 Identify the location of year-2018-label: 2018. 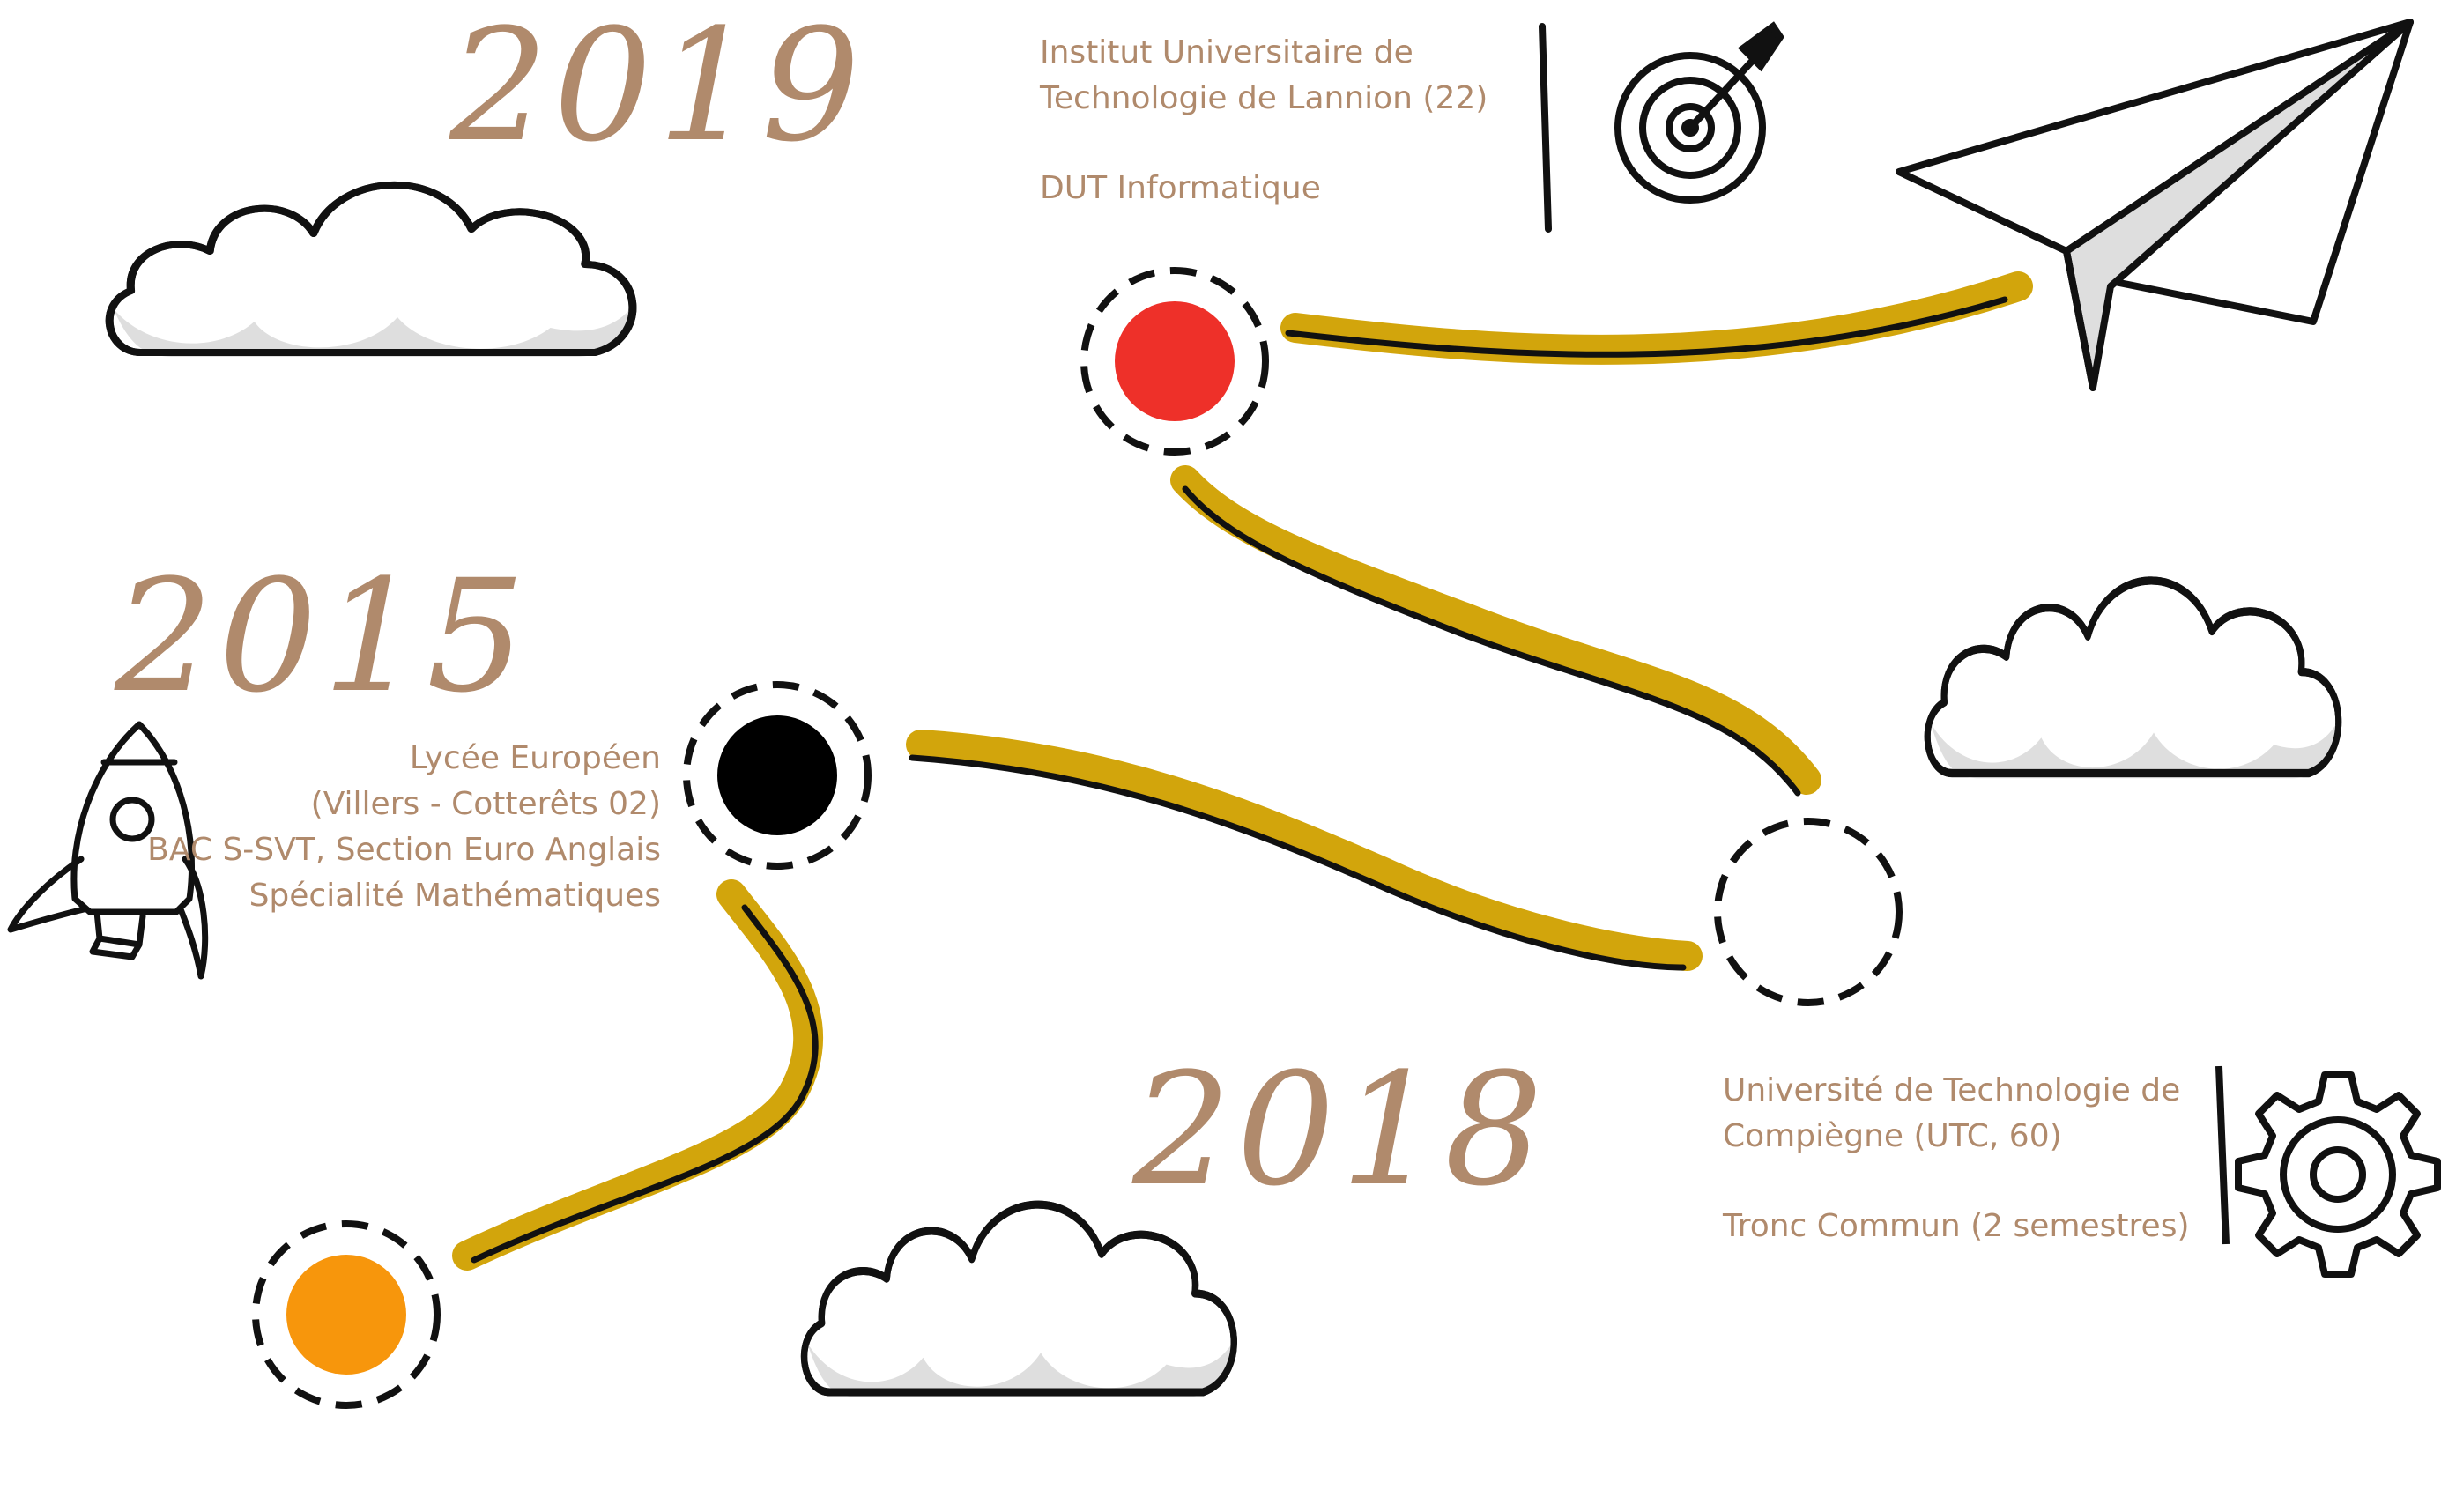
(1340, 1130).